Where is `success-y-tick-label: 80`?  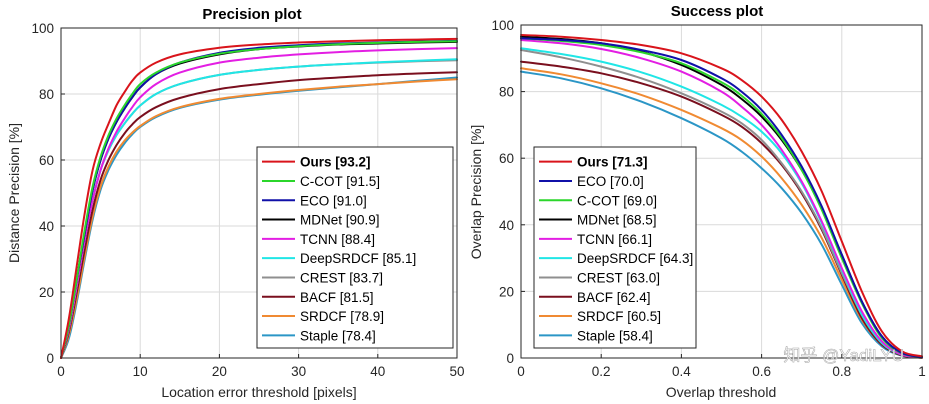 success-y-tick-label: 80 is located at coordinates (506, 92).